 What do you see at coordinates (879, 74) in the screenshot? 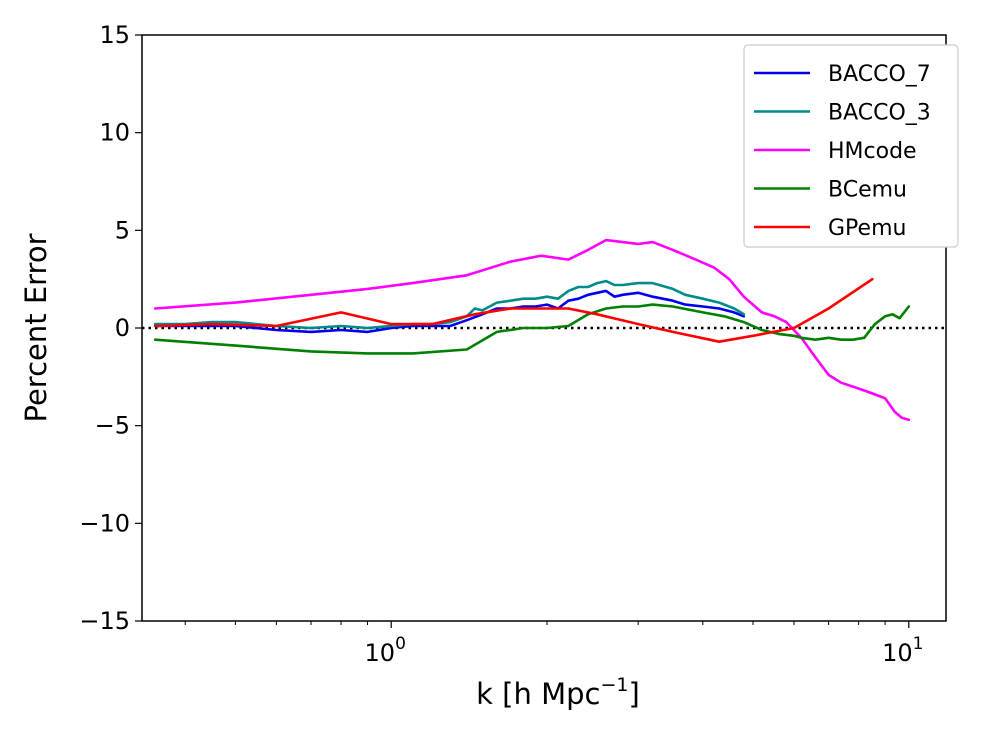
I see `legend-label-bacco-7: BACCO_7` at bounding box center [879, 74].